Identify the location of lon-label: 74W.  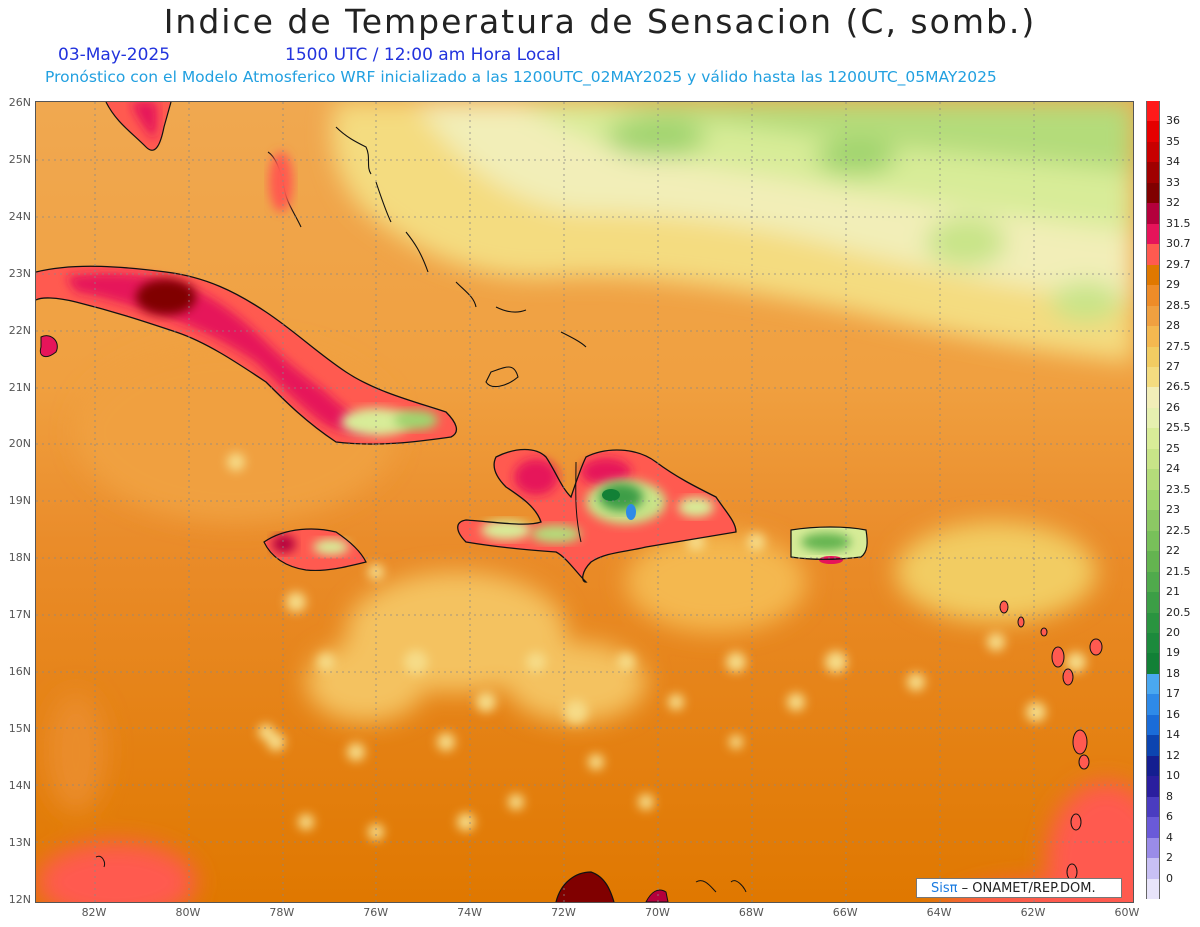
(470, 912).